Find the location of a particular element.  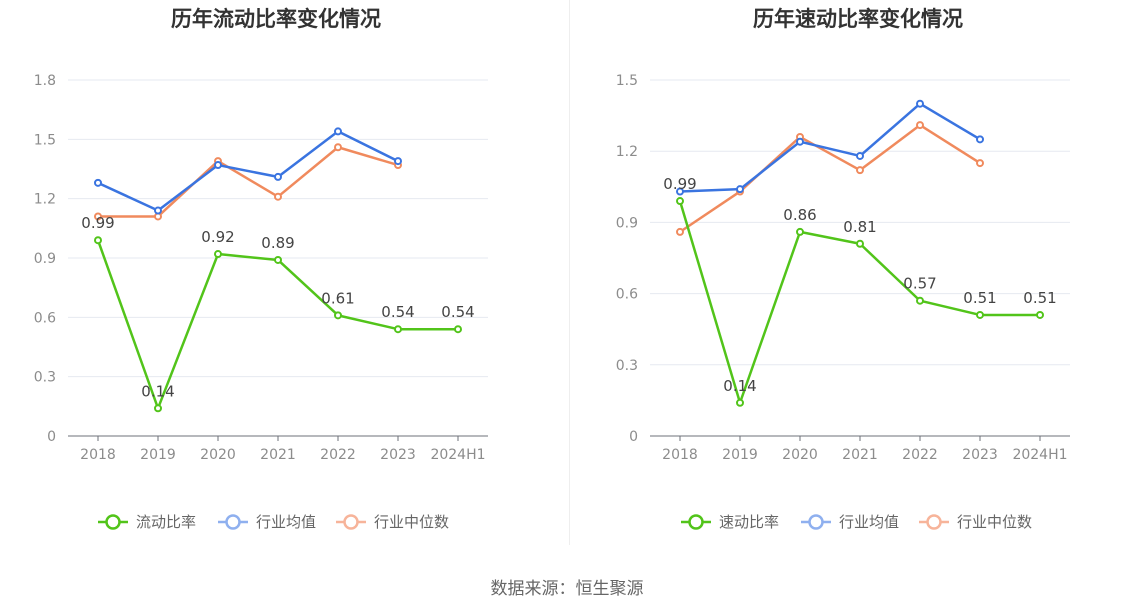

y-tick-label: 1.8 is located at coordinates (45, 81).